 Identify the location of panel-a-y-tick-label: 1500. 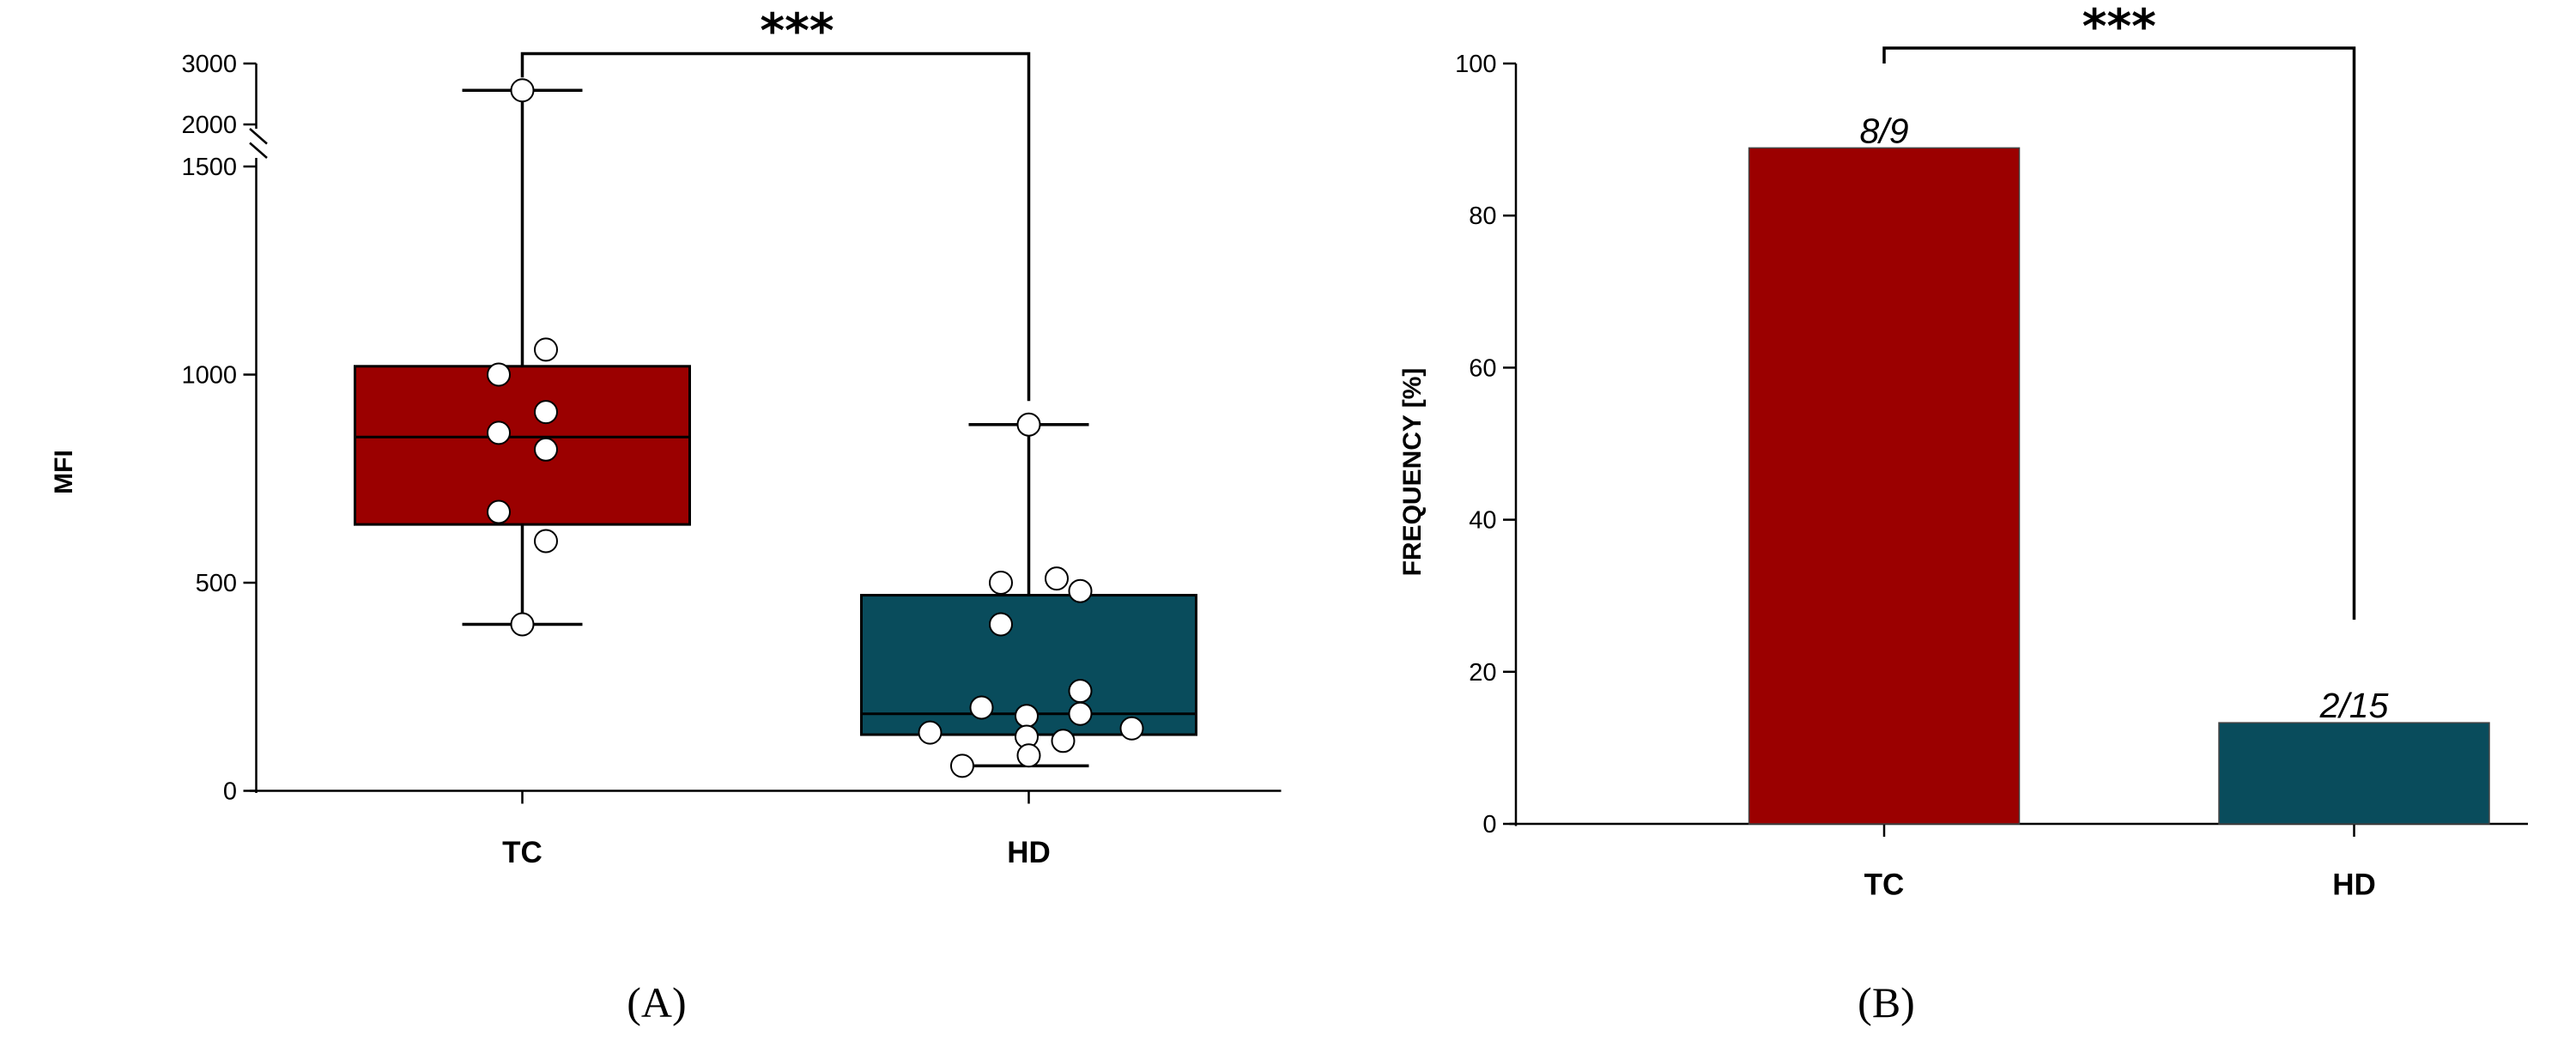
(209, 167).